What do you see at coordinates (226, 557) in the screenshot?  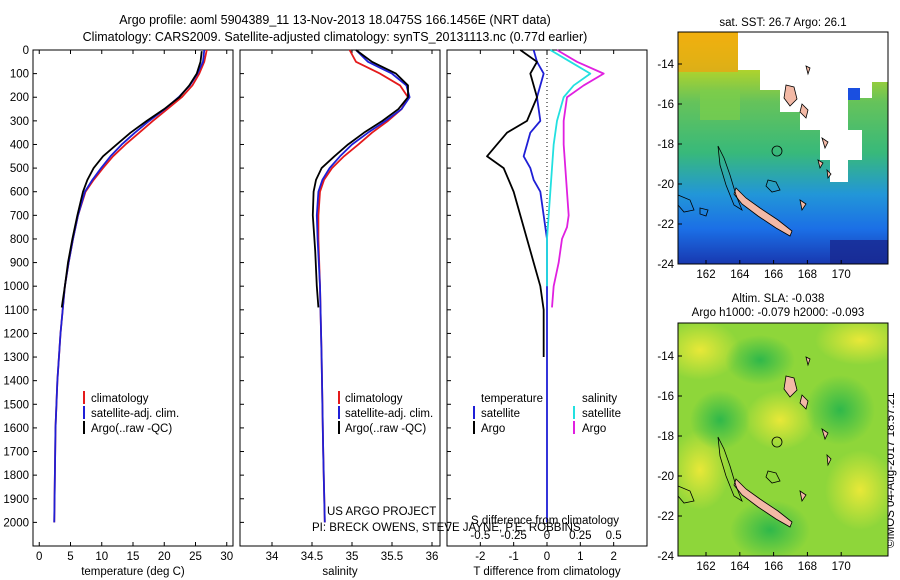 I see `x-tick-label: 30` at bounding box center [226, 557].